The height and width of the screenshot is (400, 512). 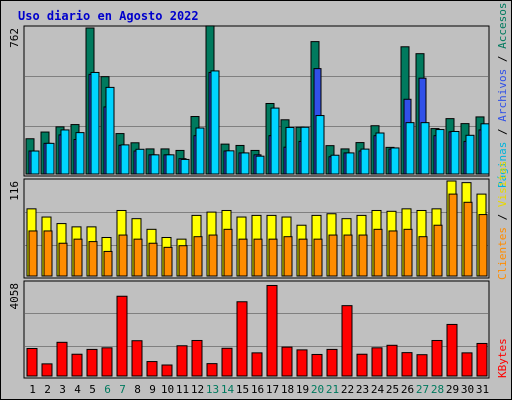 What do you see at coordinates (272, 389) in the screenshot?
I see `x-tick-label: 17` at bounding box center [272, 389].